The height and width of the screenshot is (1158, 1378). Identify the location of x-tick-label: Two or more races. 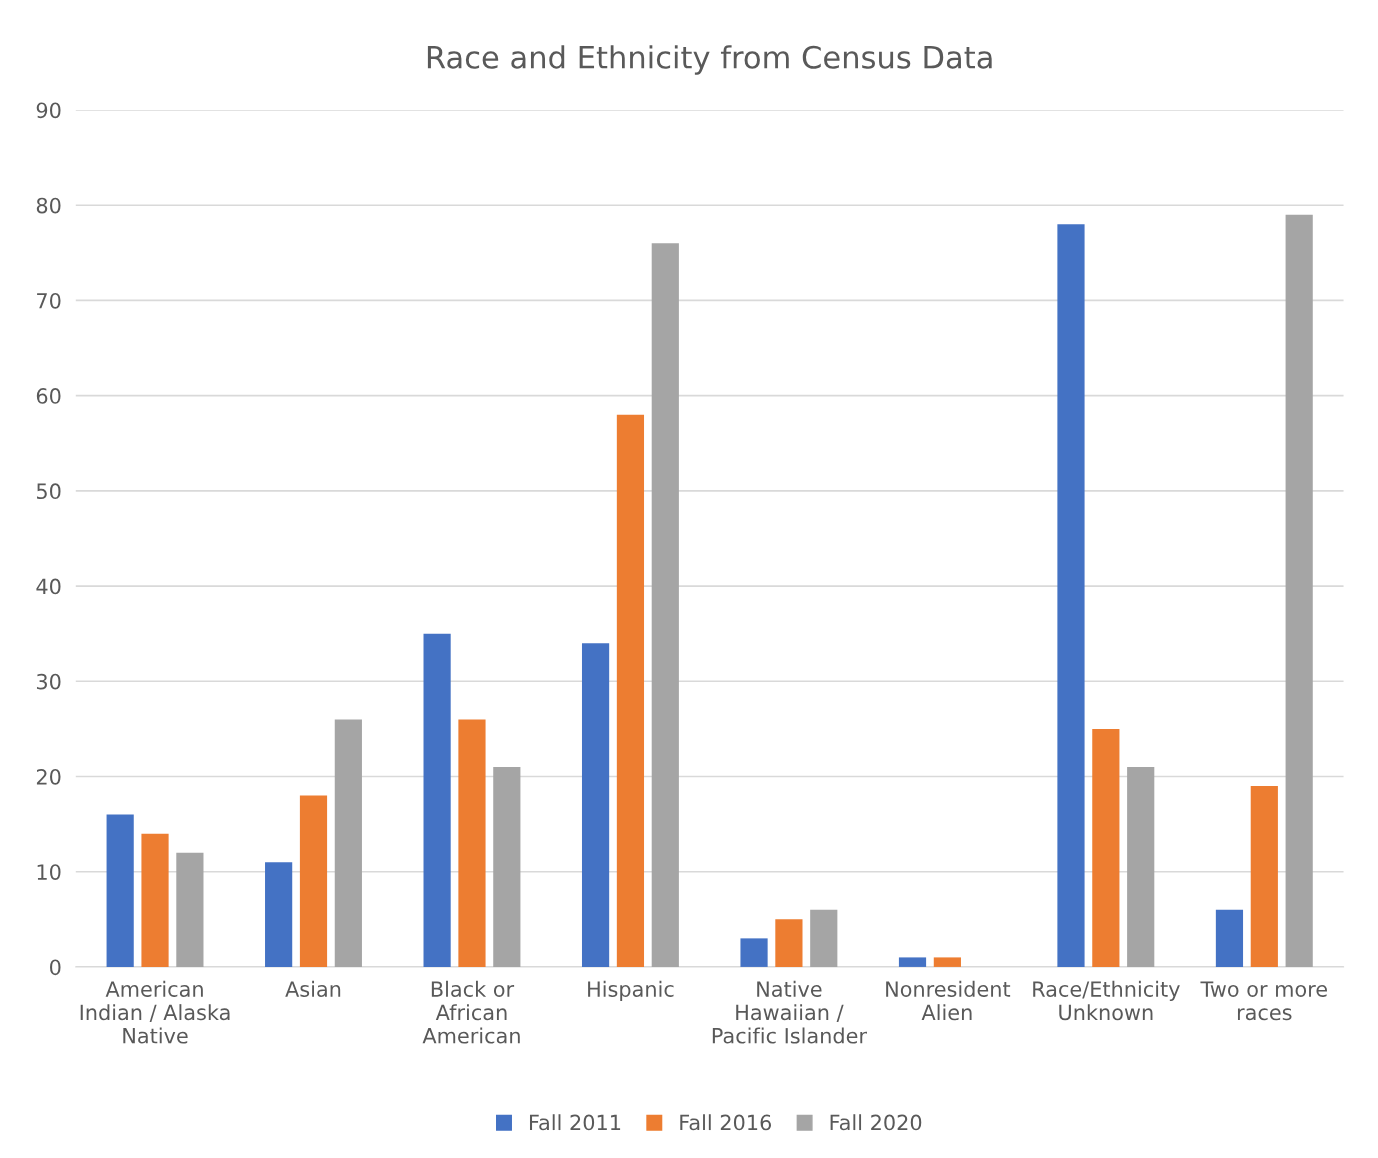
(1263, 1001).